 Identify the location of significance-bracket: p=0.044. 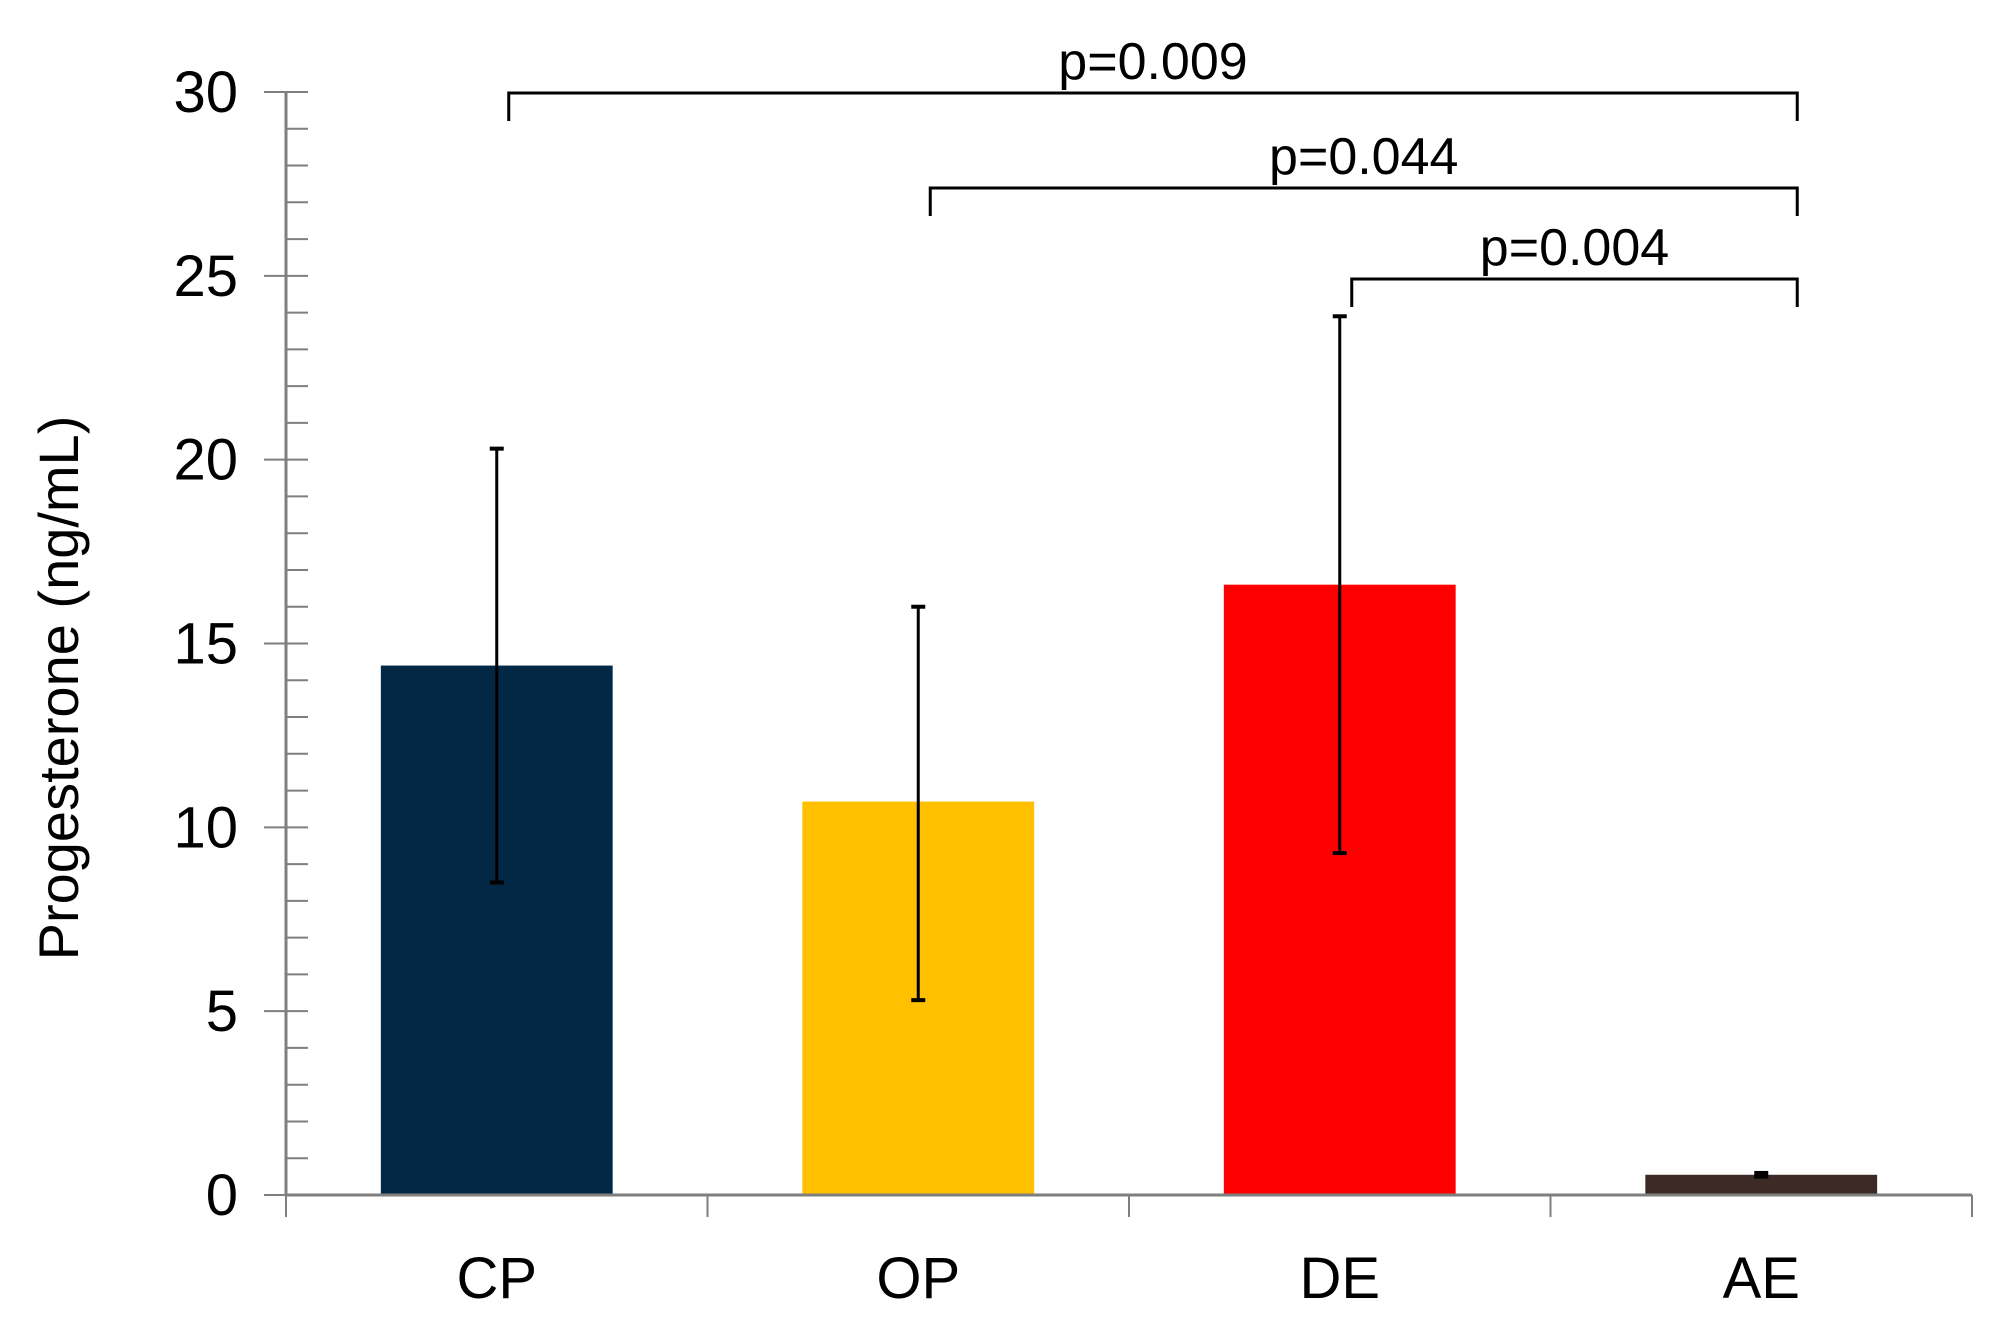
(1363, 172).